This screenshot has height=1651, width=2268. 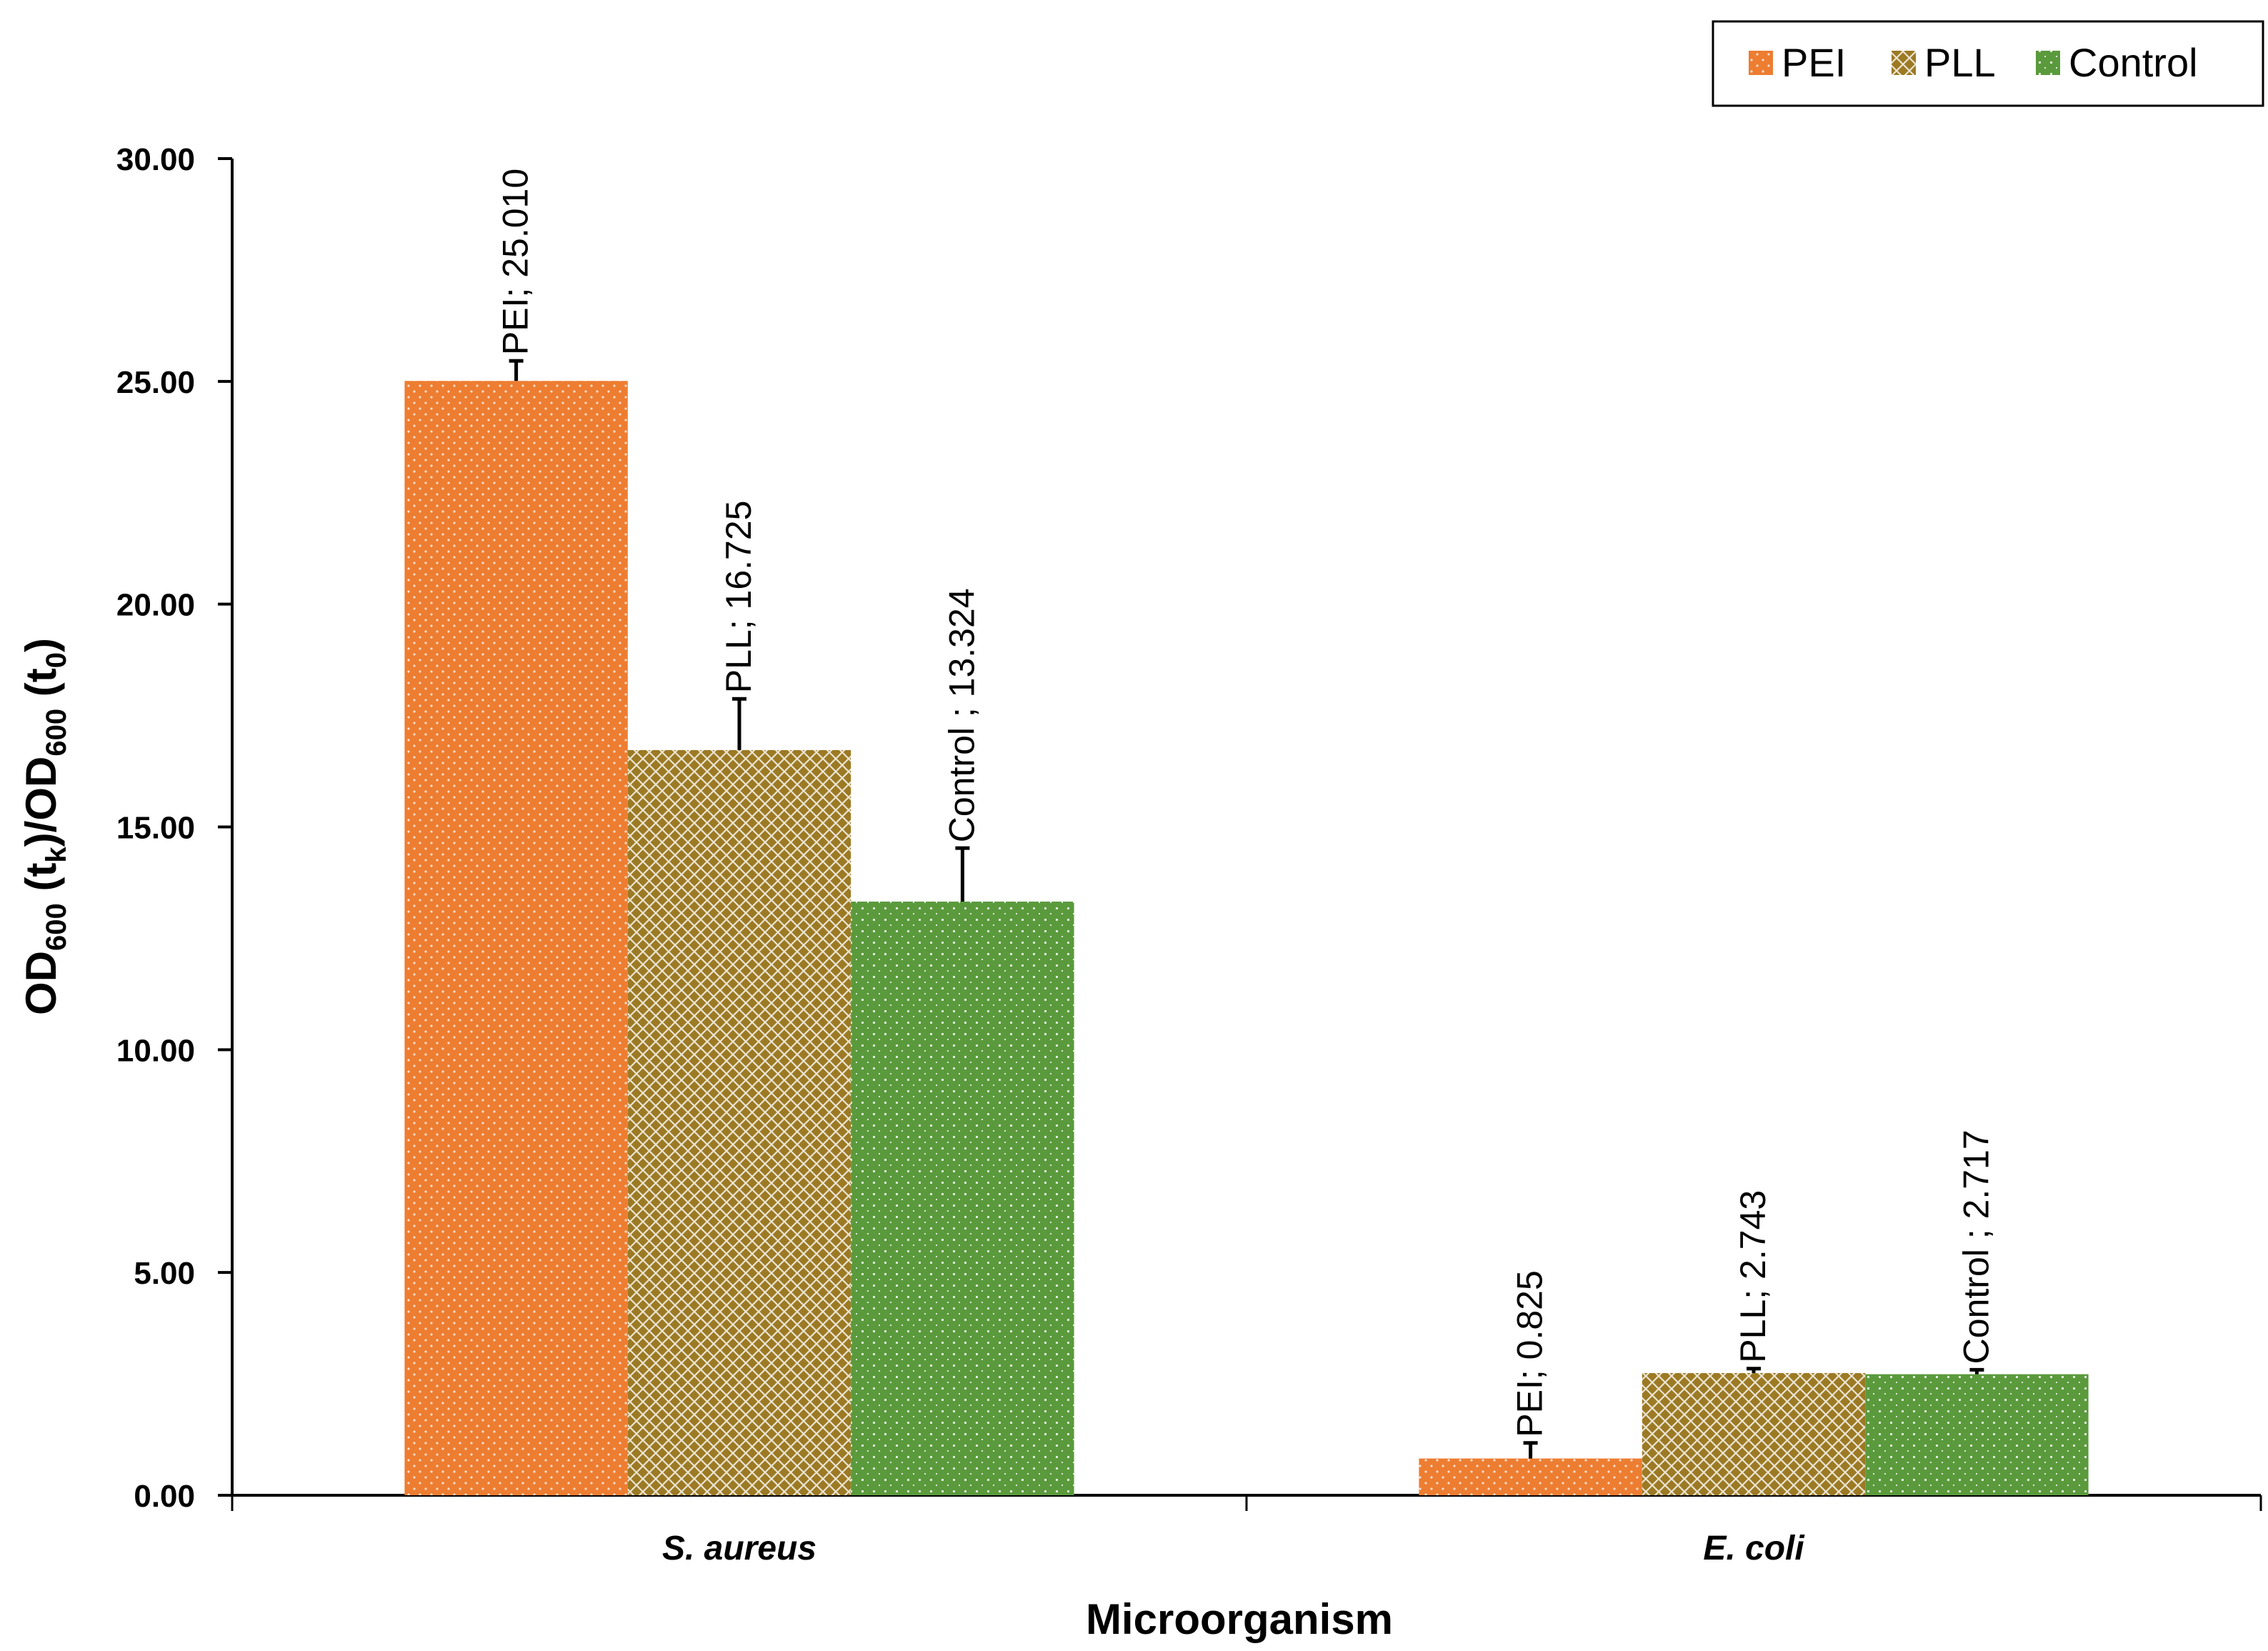 I want to click on y-tick-label: 0.00, so click(x=164, y=1497).